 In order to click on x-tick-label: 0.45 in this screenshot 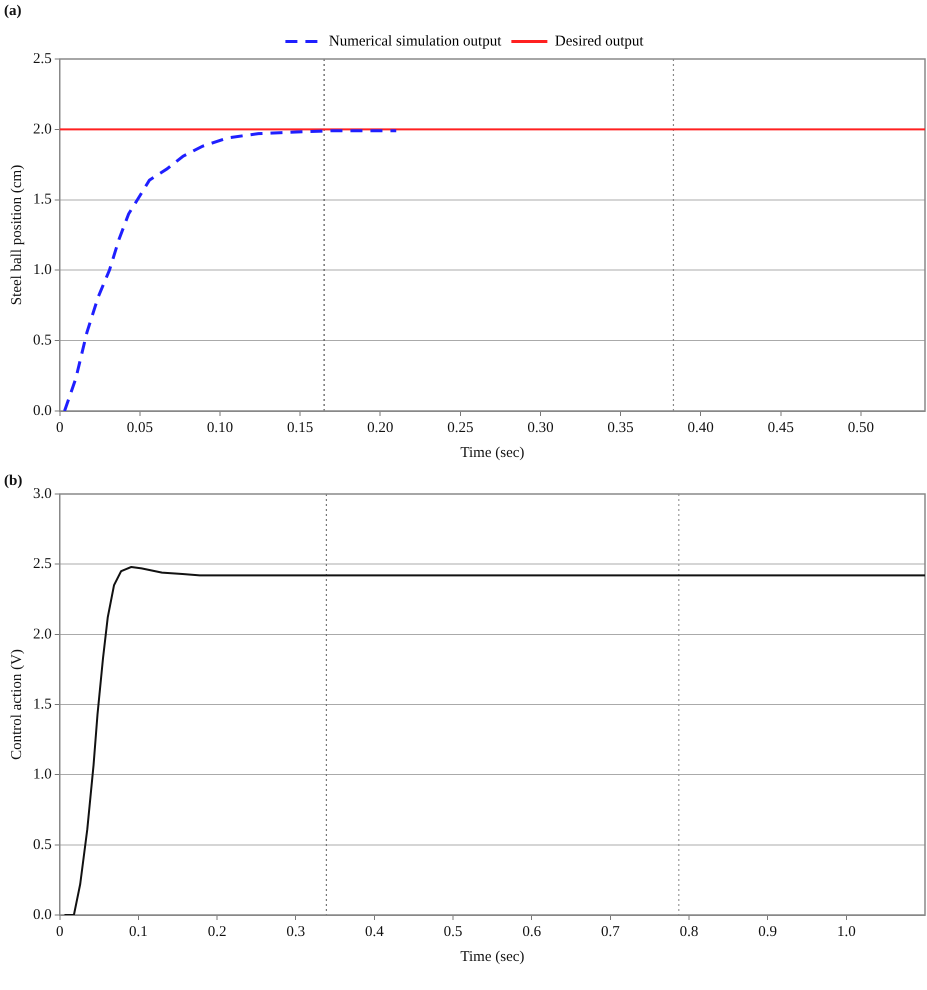, I will do `click(781, 428)`.